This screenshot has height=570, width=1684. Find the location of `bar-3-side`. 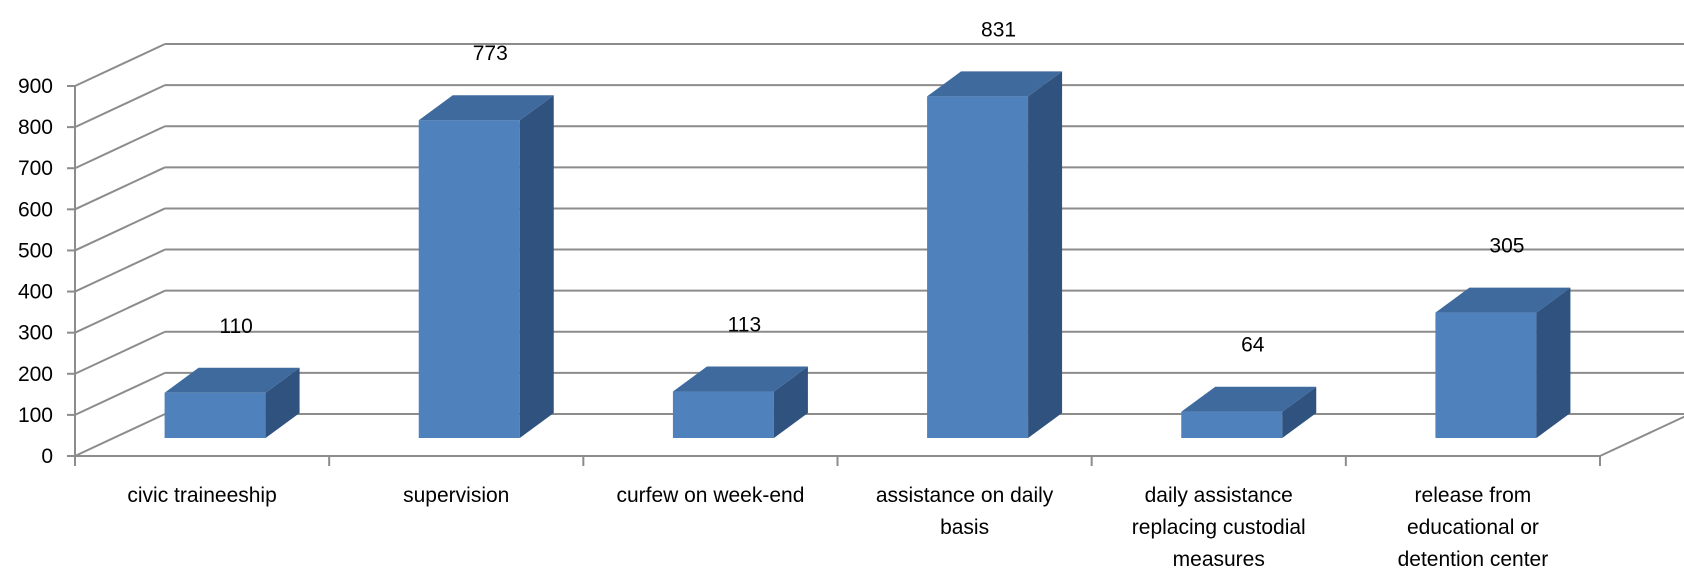

bar-3-side is located at coordinates (1045, 254).